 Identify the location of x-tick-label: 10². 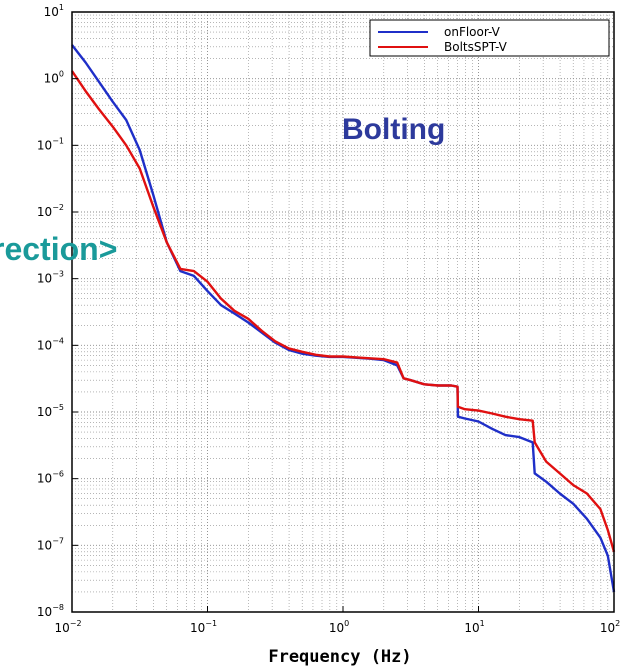
(610, 627).